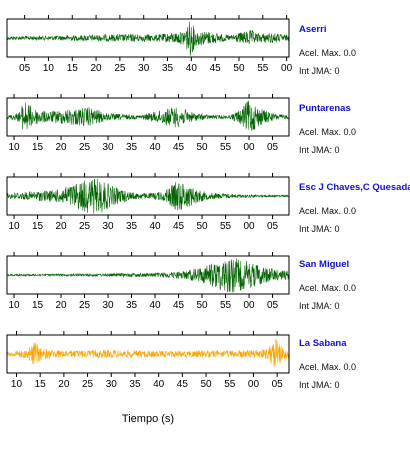  Describe the element at coordinates (323, 343) in the screenshot. I see `station-name: La Sabana` at that location.